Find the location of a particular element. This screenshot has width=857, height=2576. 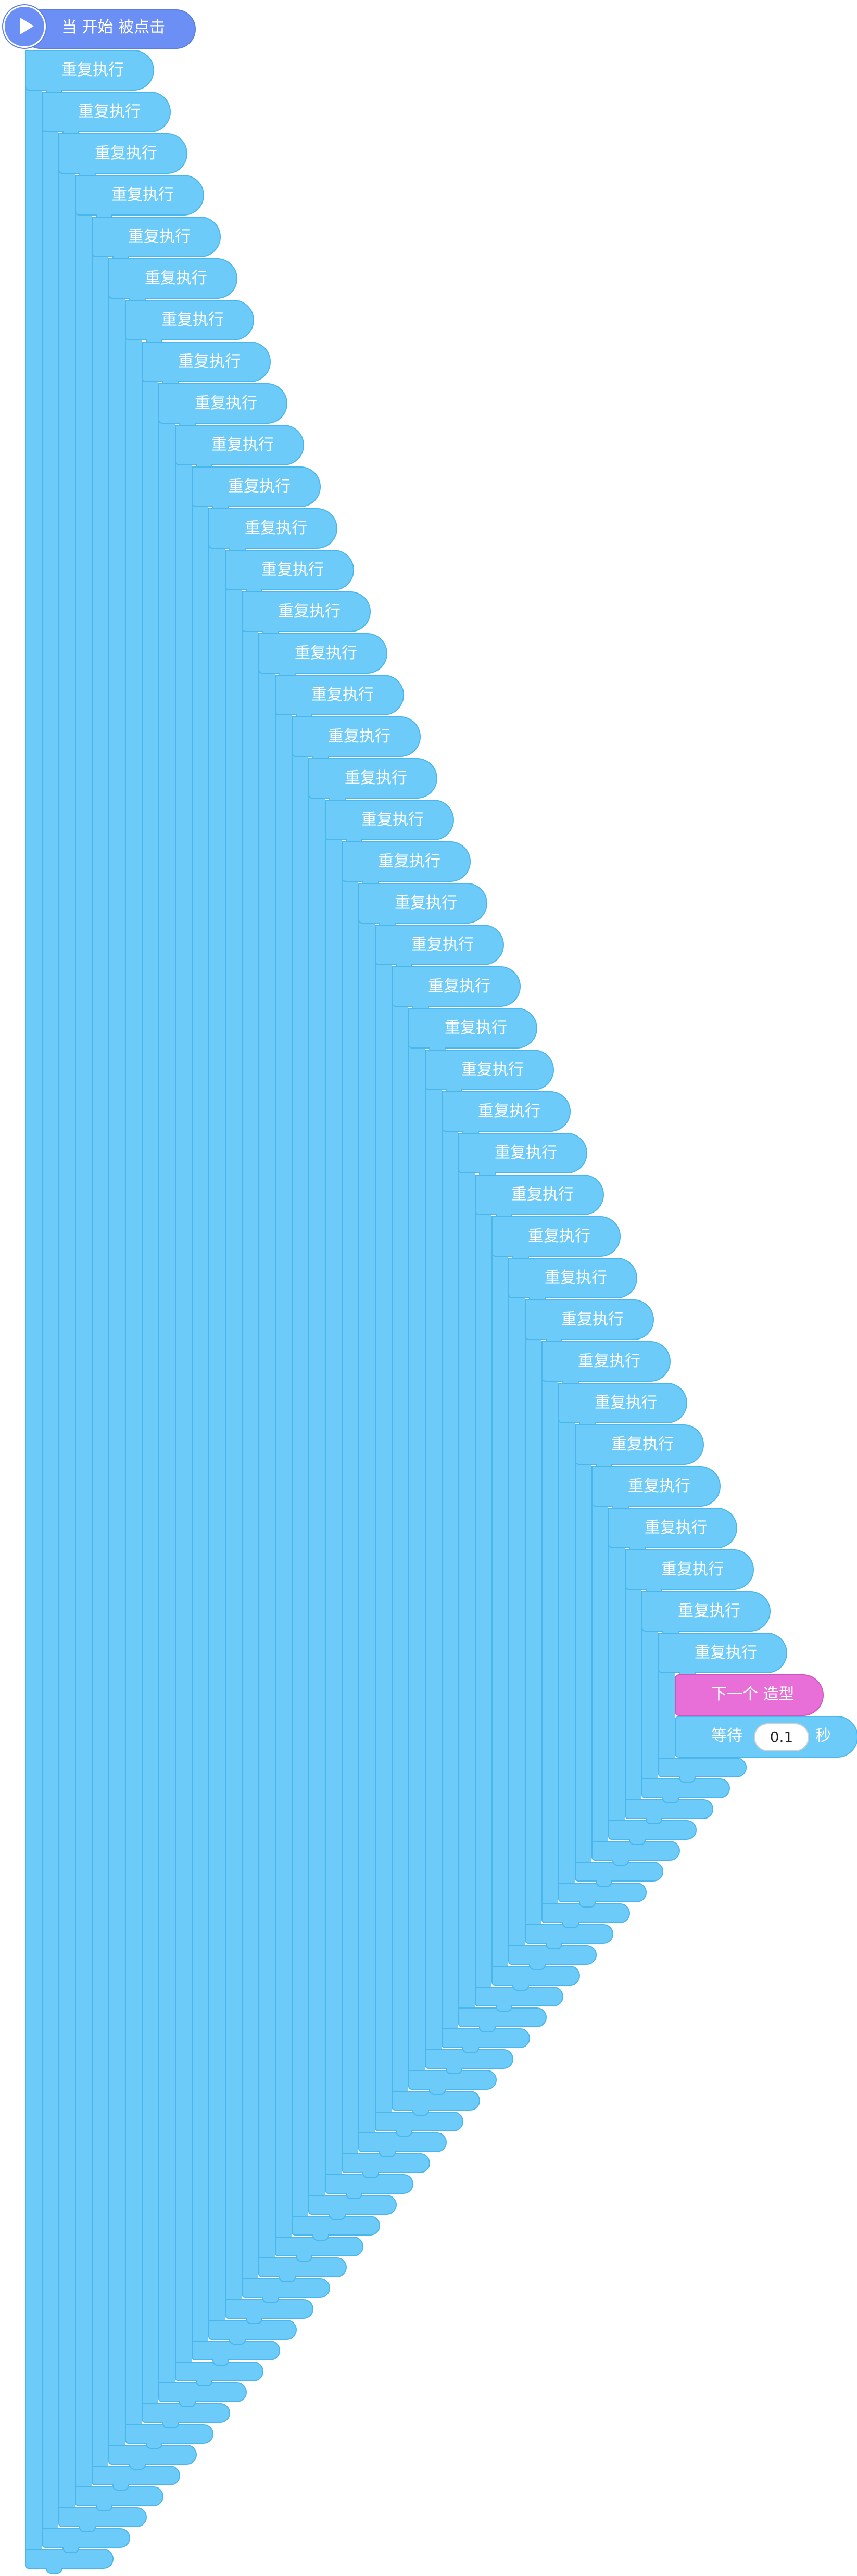

play-icon is located at coordinates (24, 26).